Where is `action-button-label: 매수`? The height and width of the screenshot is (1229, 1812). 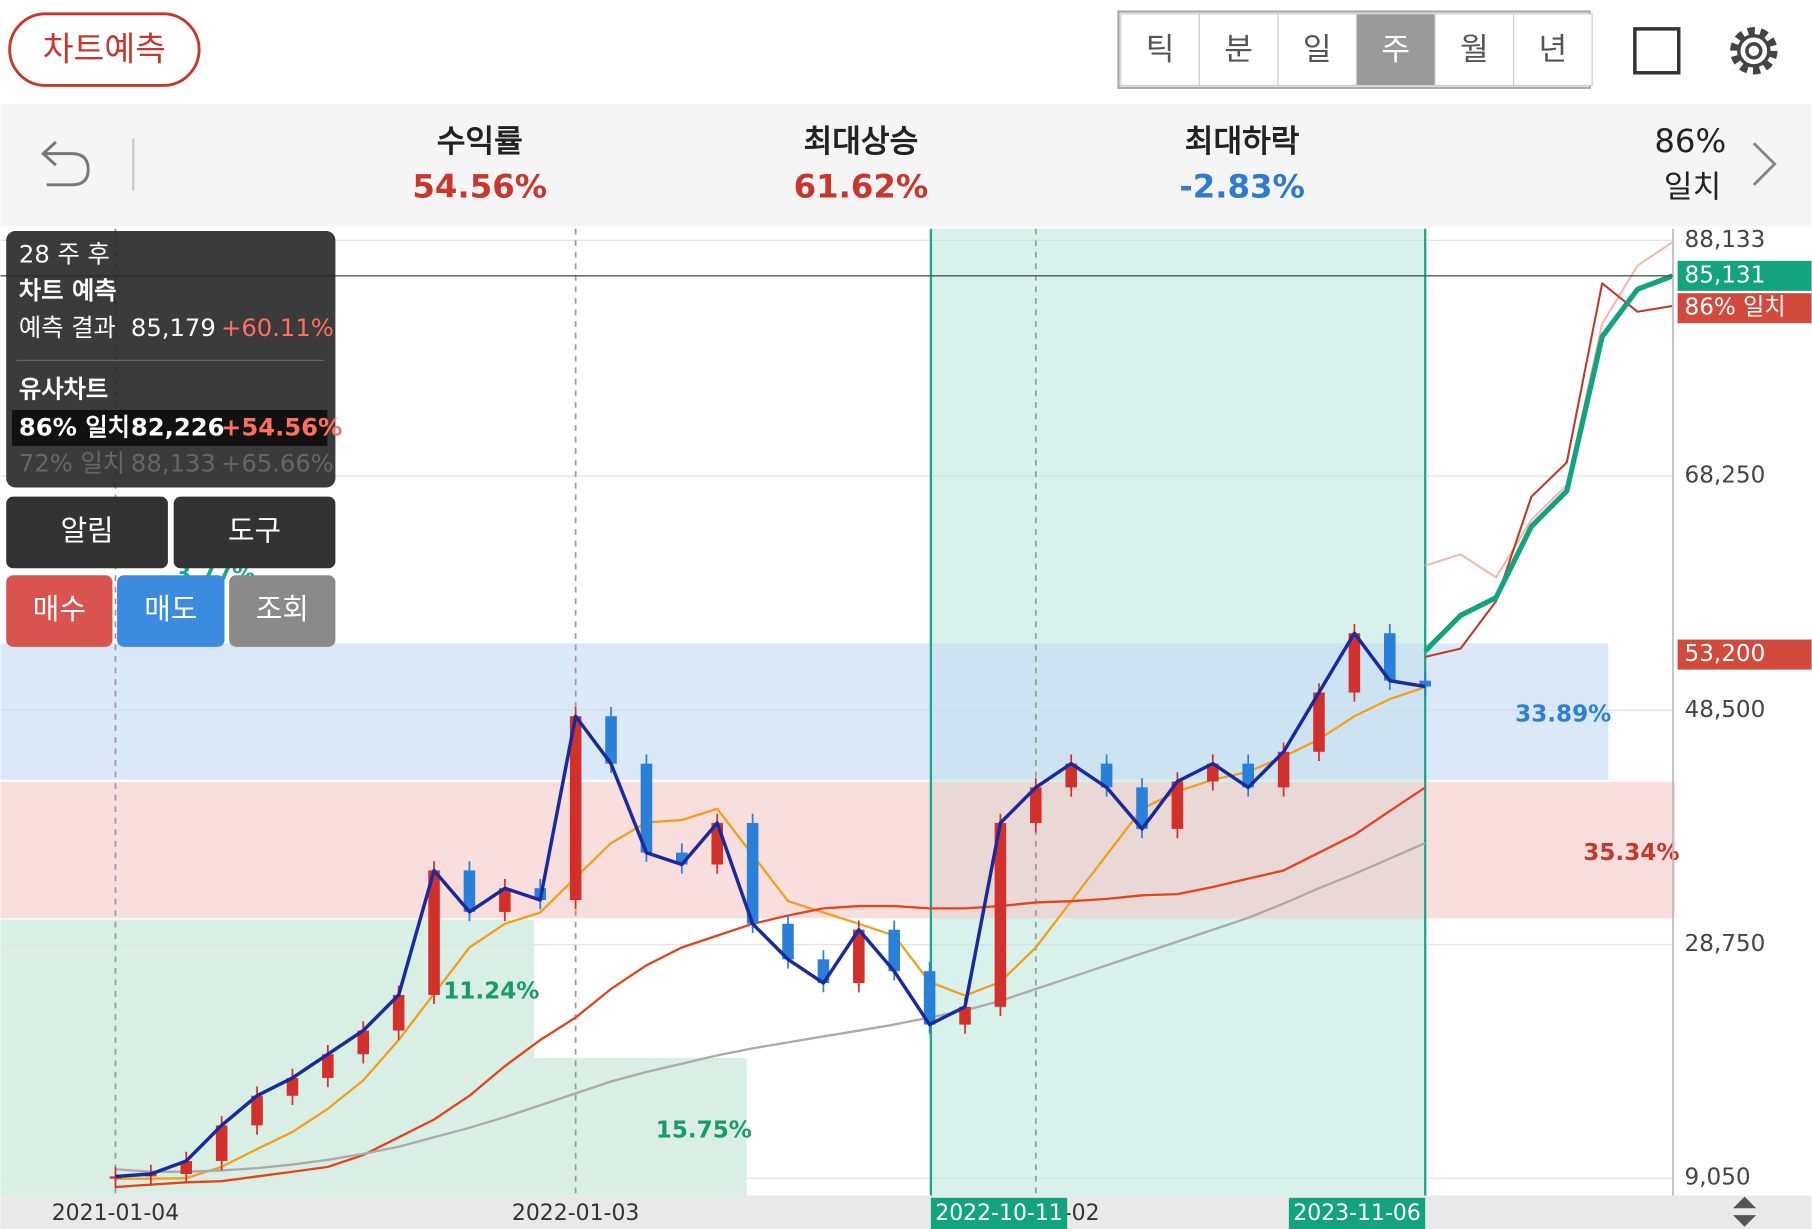 action-button-label: 매수 is located at coordinates (59, 609).